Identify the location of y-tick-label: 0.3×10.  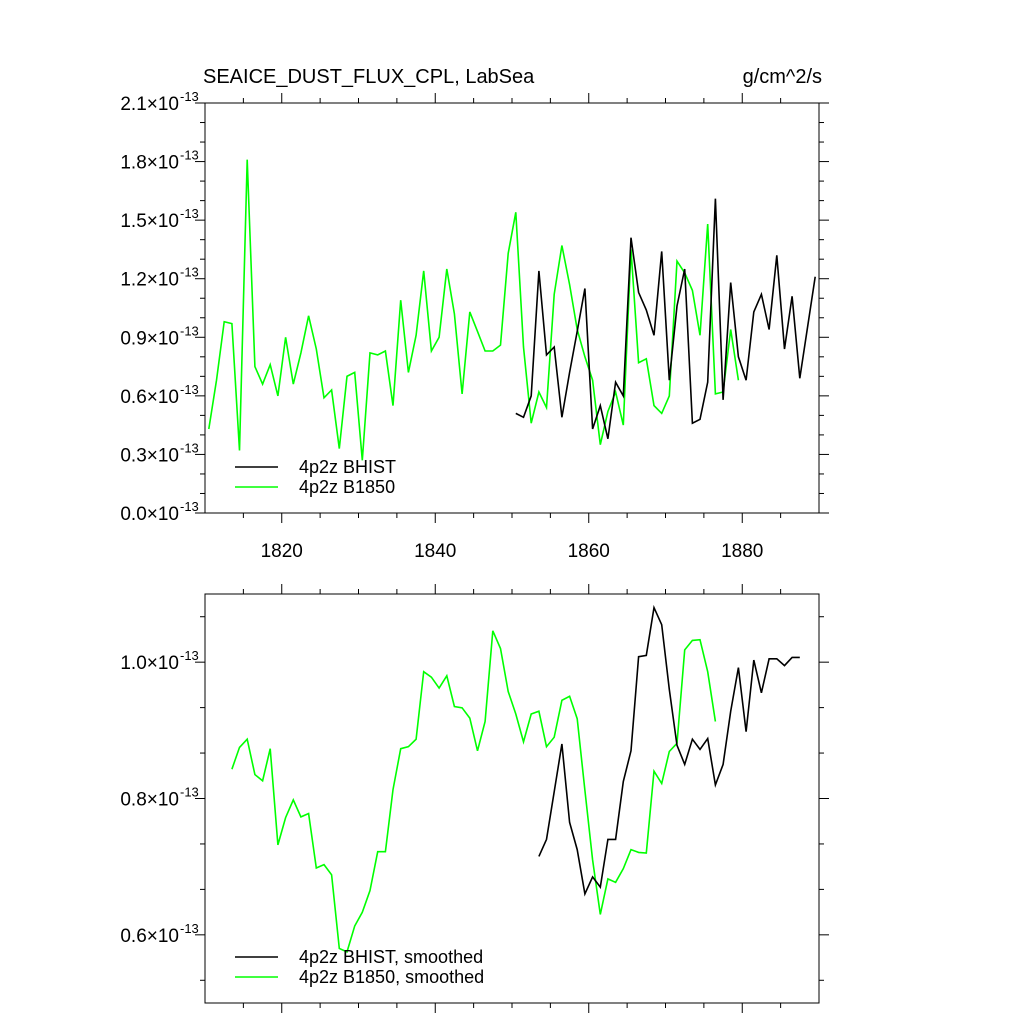
(149, 455).